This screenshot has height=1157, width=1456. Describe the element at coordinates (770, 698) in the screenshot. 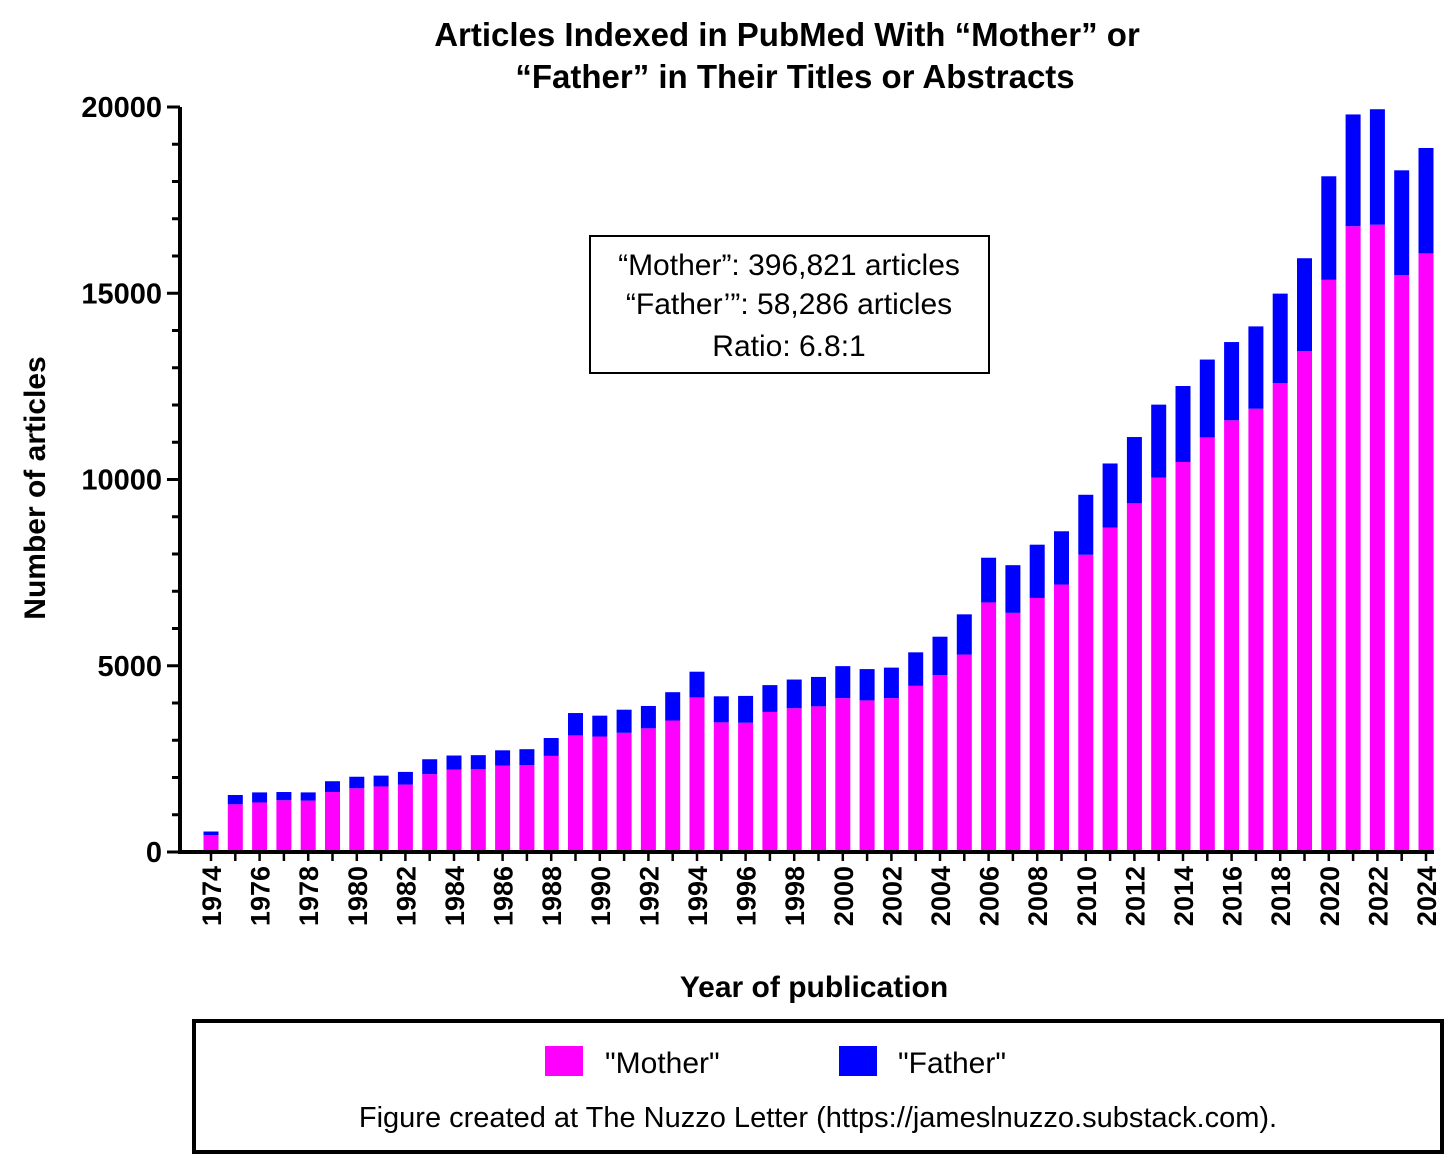

I see `bar-father-1997` at that location.